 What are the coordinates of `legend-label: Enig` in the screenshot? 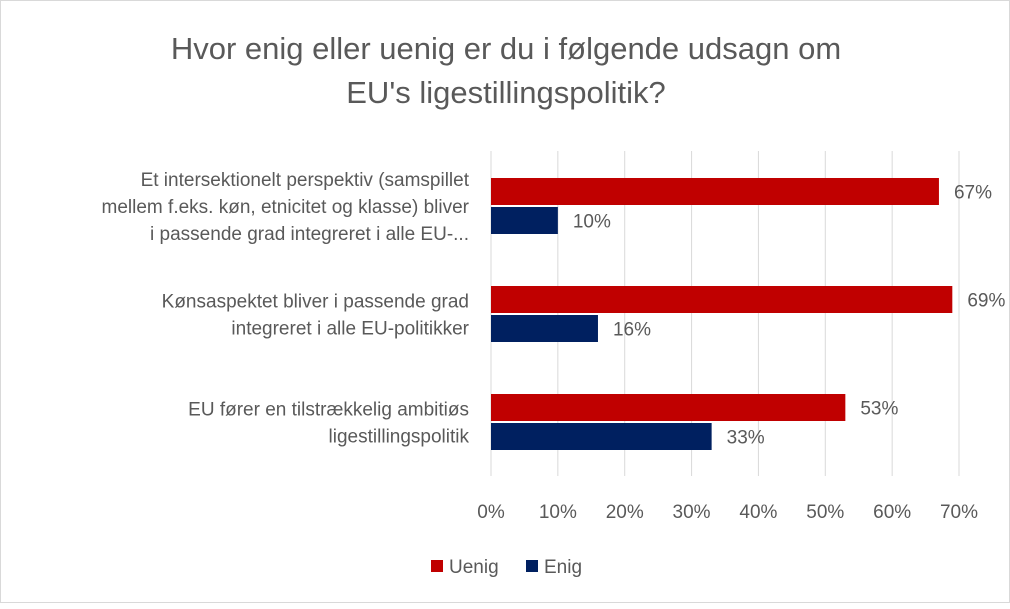 It's located at (563, 567).